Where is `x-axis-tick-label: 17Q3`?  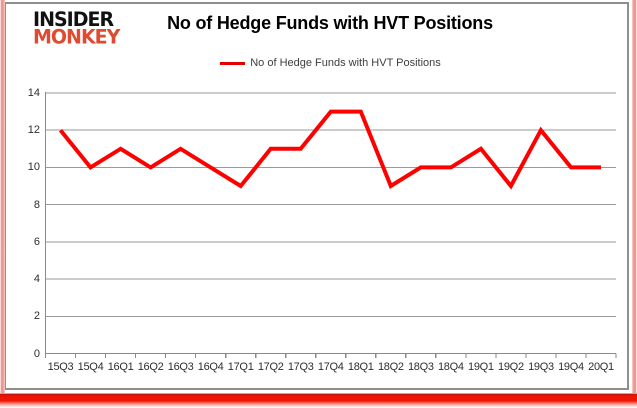
x-axis-tick-label: 17Q3 is located at coordinates (300, 367).